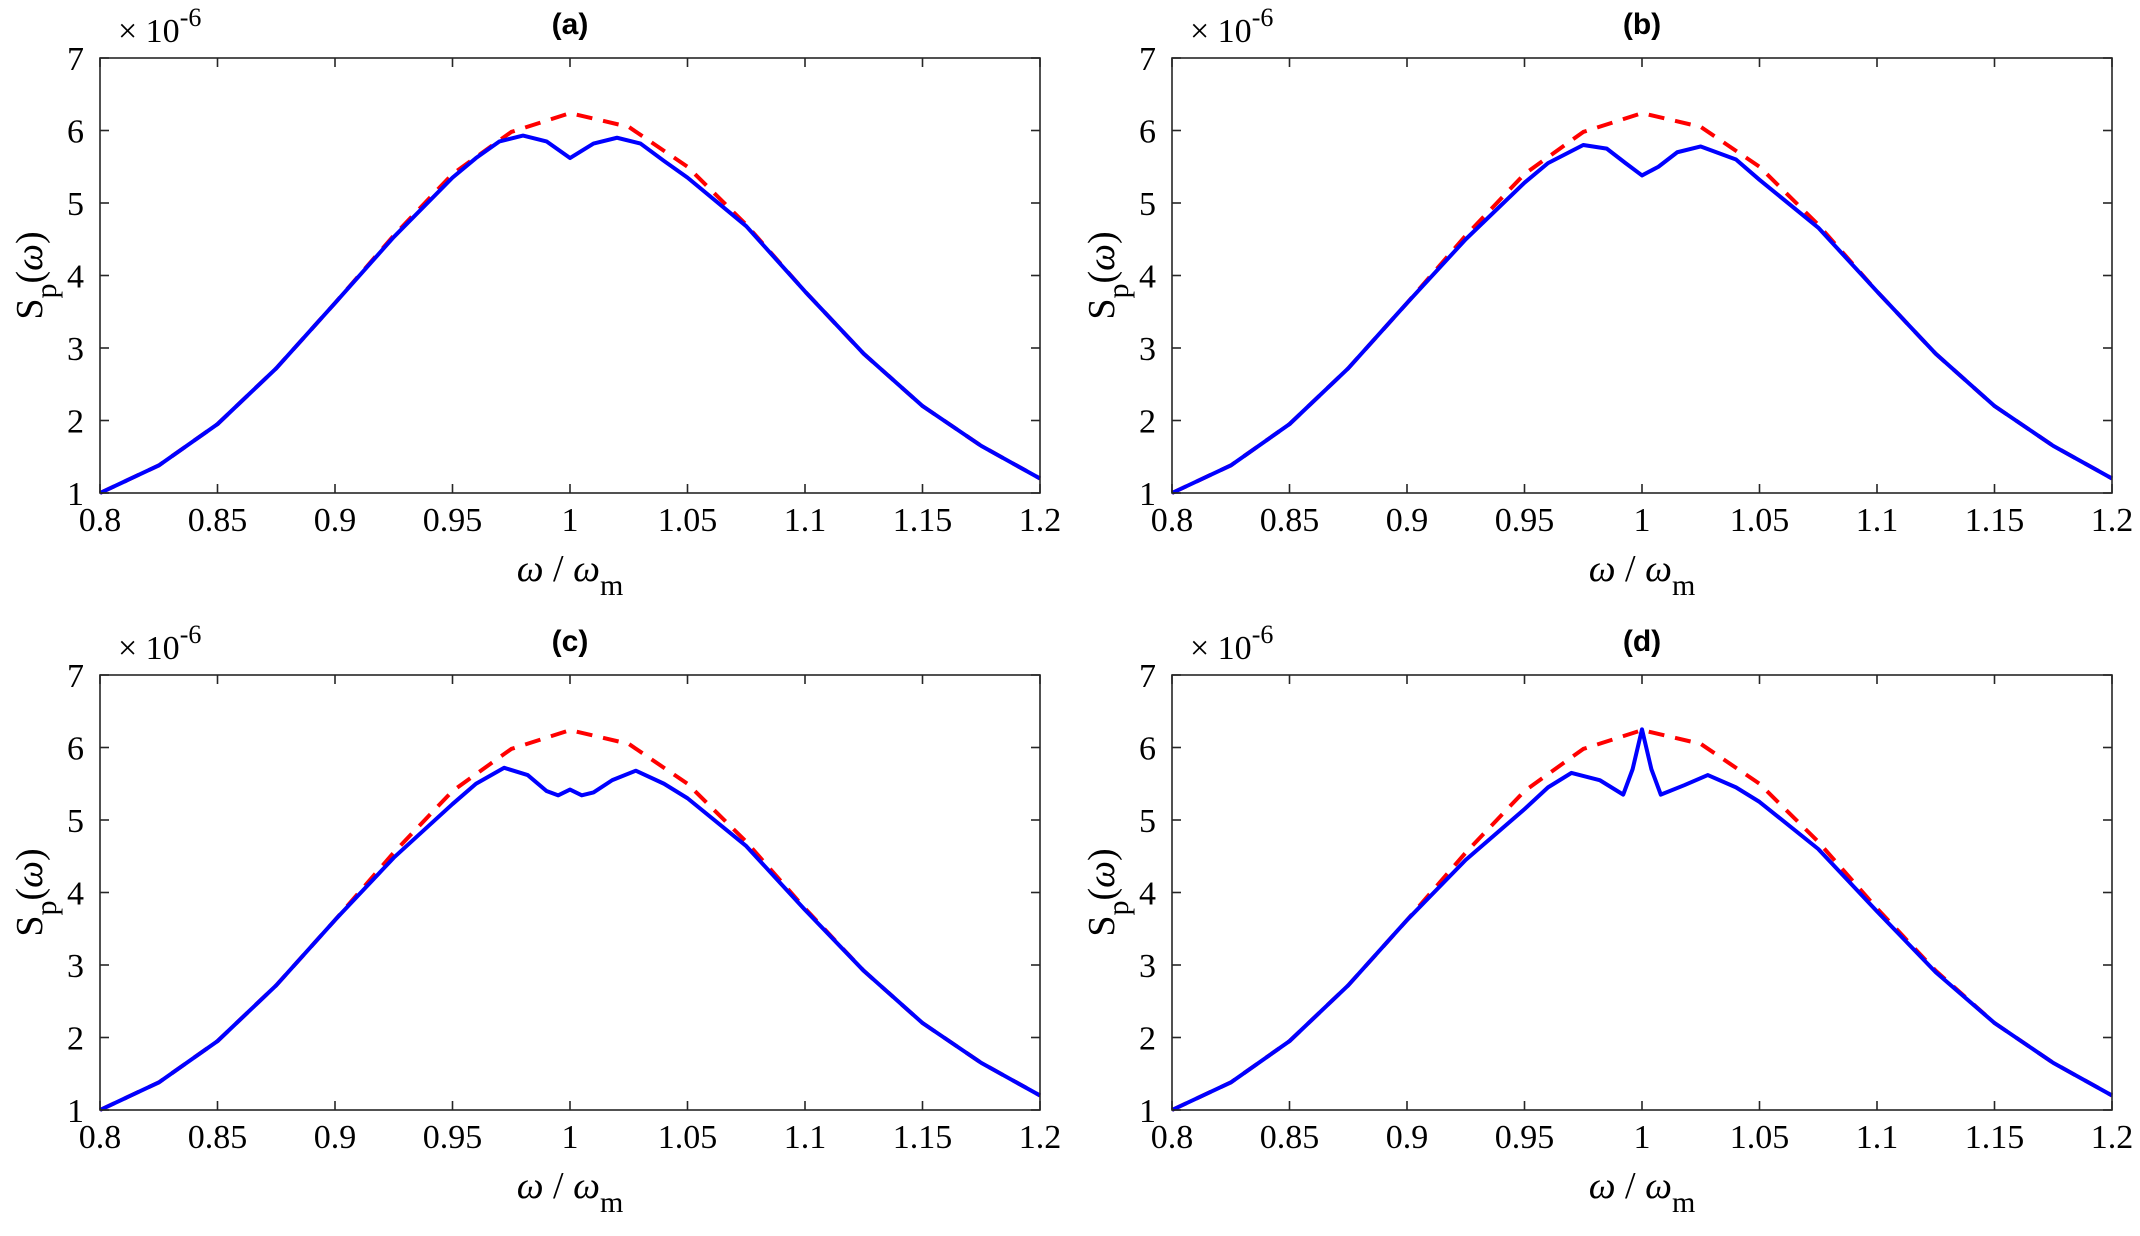 The image size is (2140, 1236). Describe the element at coordinates (1525, 520) in the screenshot. I see `x-tick-label: 0.95` at that location.